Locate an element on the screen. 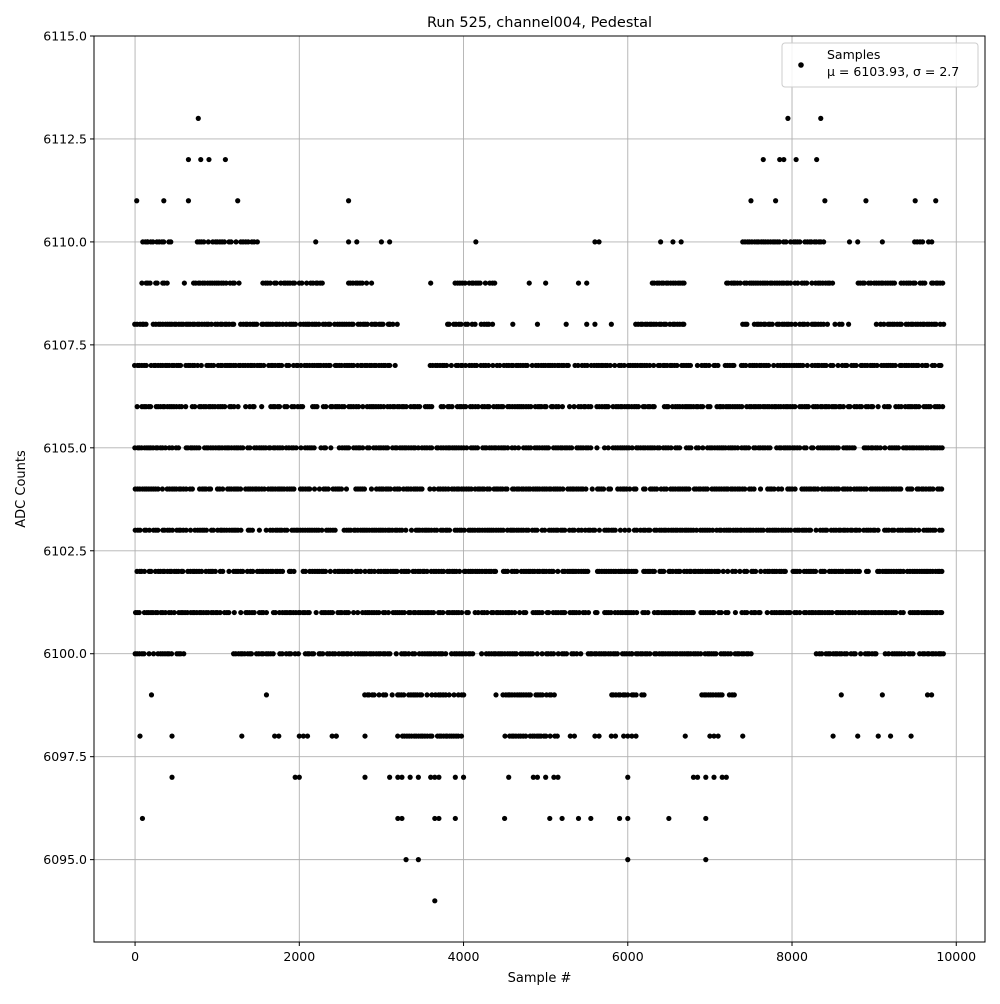  x-axis-label: Sample # is located at coordinates (540, 978).